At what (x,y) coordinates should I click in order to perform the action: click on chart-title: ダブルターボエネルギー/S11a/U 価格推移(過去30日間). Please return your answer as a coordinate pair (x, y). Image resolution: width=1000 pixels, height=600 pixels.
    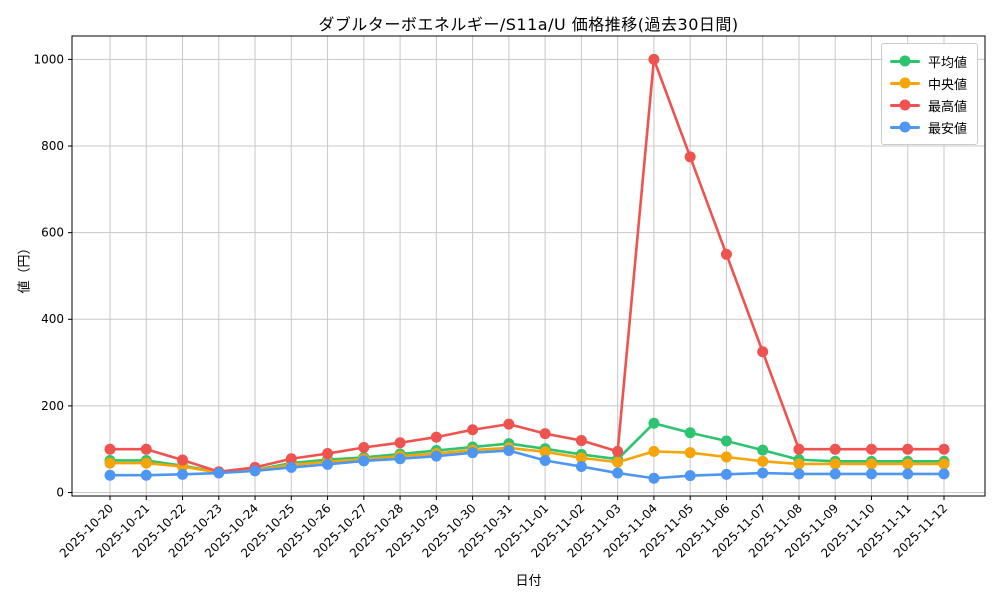
    Looking at the image, I should click on (528, 24).